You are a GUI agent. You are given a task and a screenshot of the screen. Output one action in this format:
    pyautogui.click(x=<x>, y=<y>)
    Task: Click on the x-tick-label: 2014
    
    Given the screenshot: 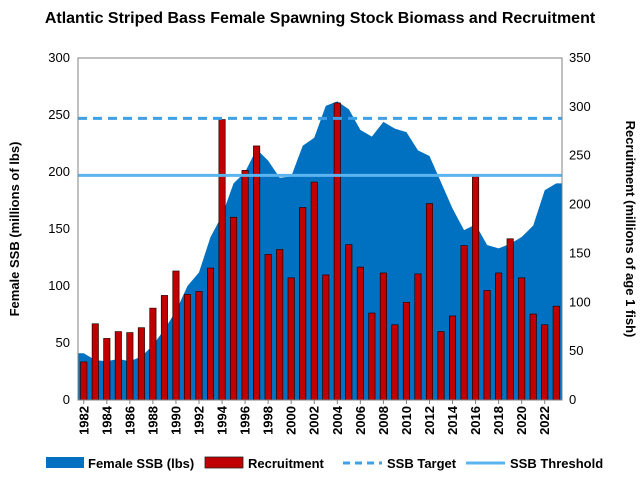 What is the action you would take?
    pyautogui.click(x=452, y=420)
    